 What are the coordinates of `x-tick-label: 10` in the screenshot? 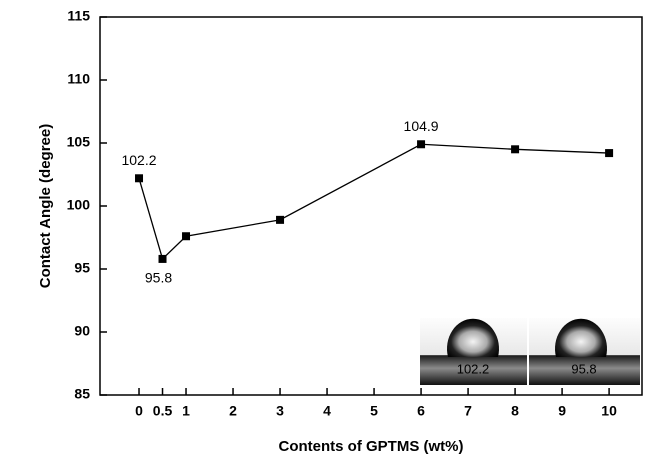 It's located at (609, 411).